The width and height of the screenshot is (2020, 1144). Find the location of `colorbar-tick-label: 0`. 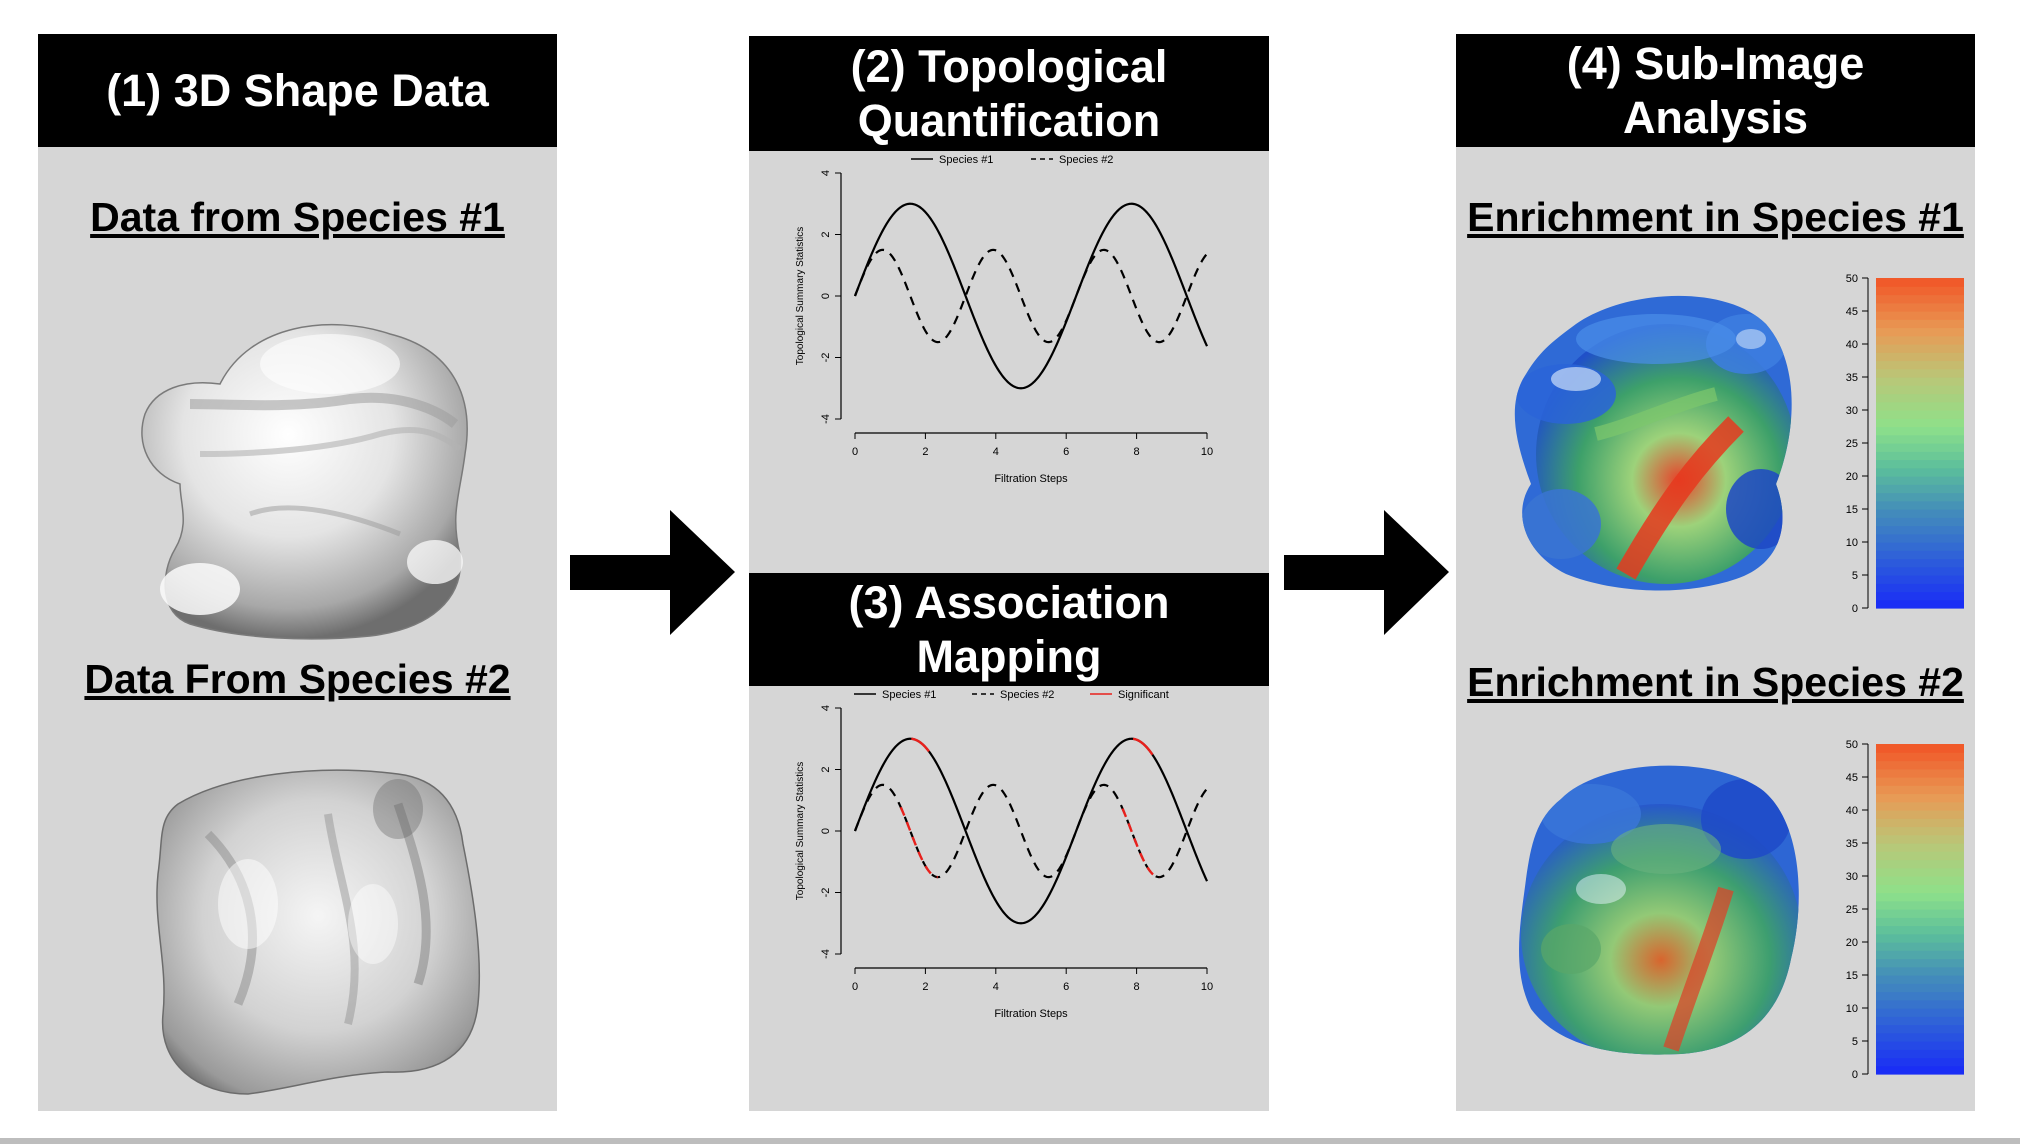

colorbar-tick-label: 0 is located at coordinates (1855, 1073).